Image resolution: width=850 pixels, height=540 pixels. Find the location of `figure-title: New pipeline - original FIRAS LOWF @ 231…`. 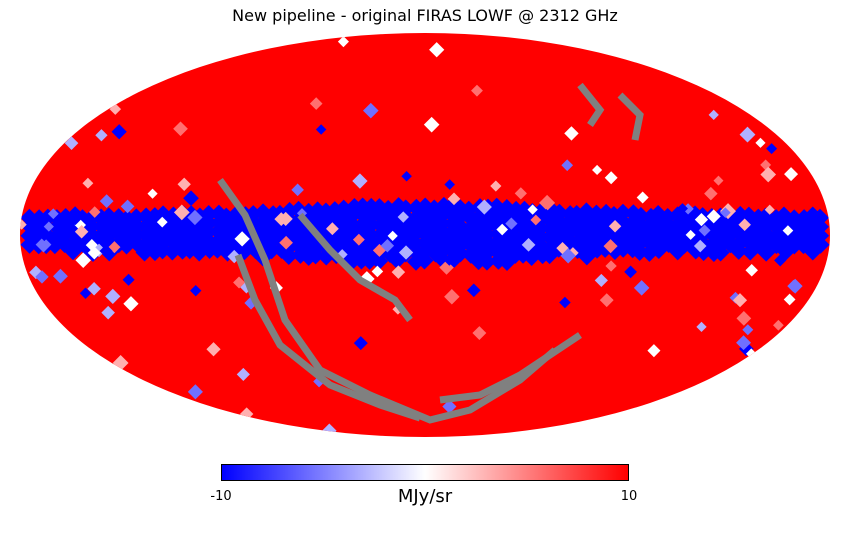

figure-title: New pipeline - original FIRAS LOWF @ 231… is located at coordinates (425, 15).